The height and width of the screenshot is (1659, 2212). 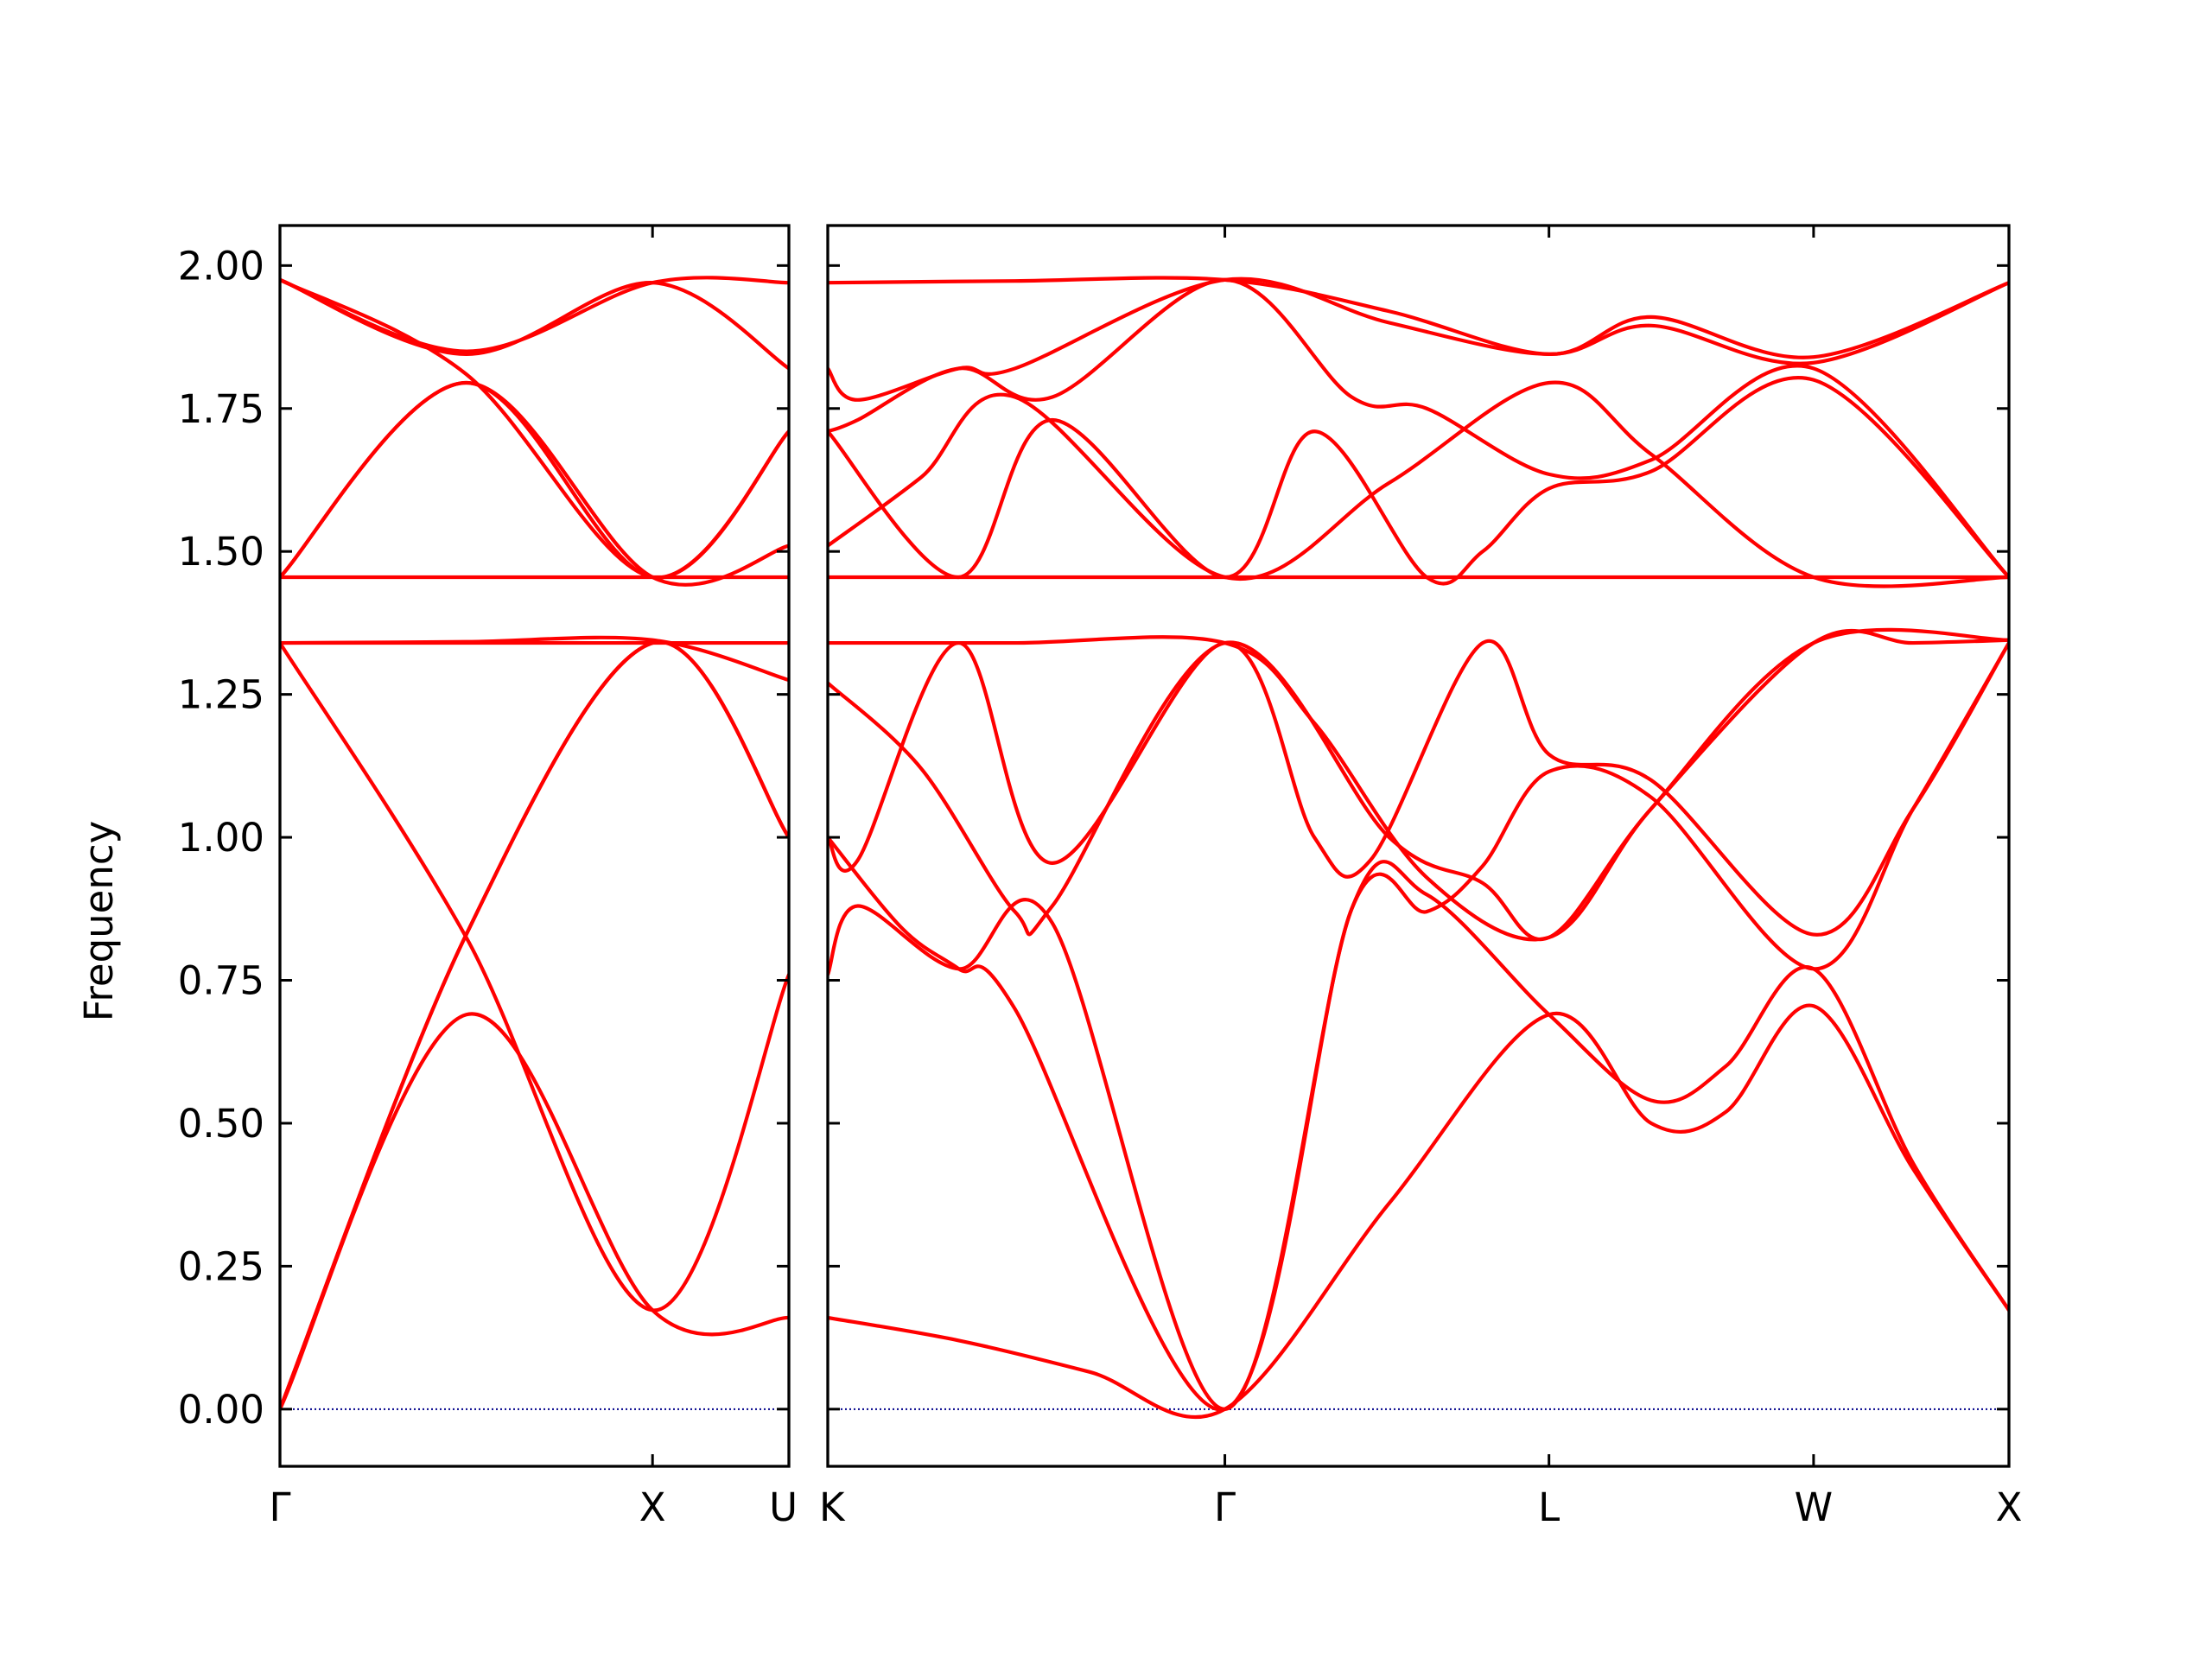 I want to click on y-tick-label: 2.00, so click(x=221, y=266).